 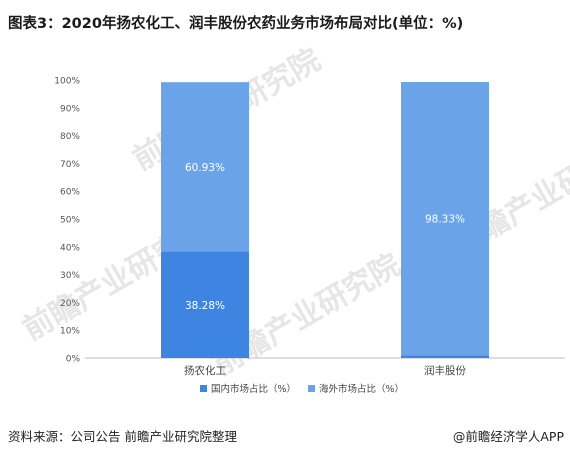 What do you see at coordinates (253, 389) in the screenshot?
I see `legend-label: 国内市场占比（%）` at bounding box center [253, 389].